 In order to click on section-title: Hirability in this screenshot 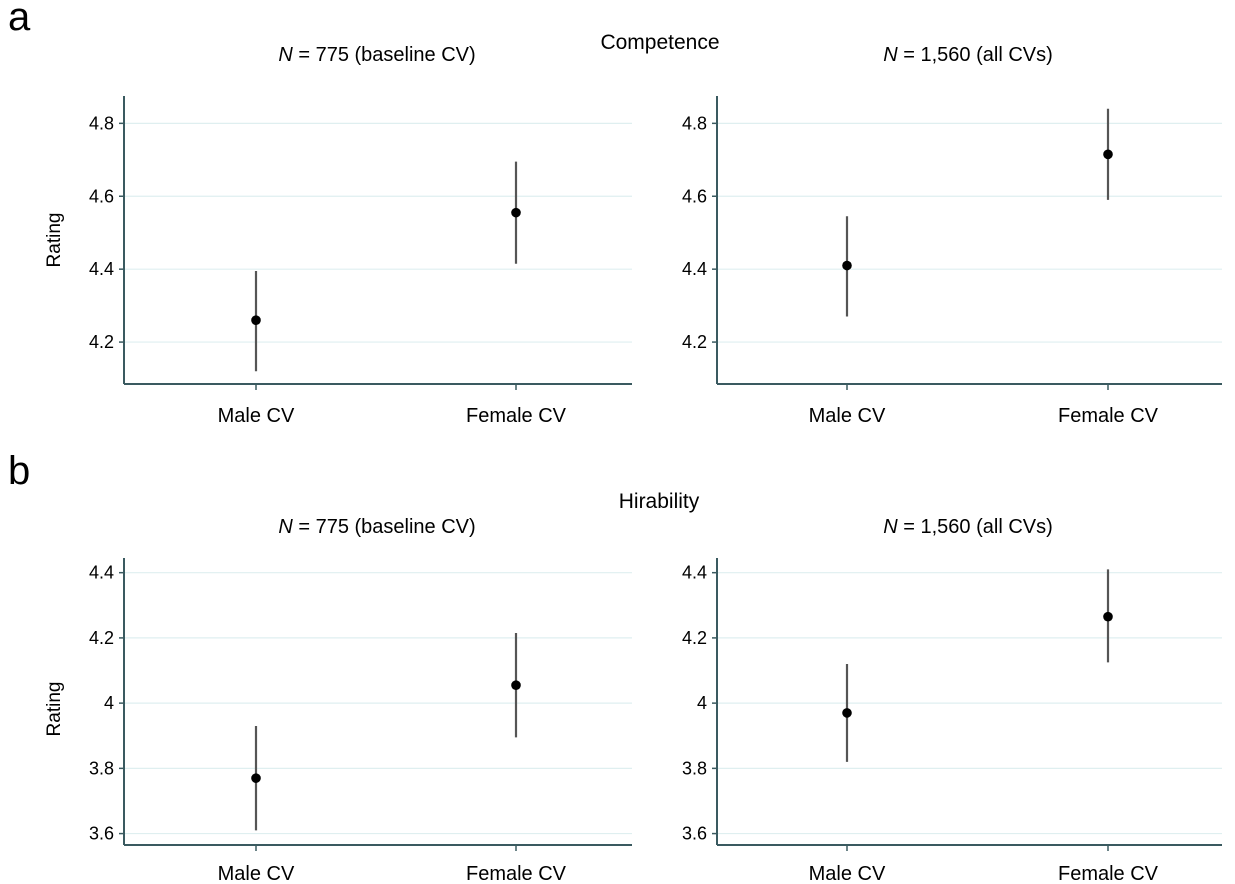, I will do `click(659, 501)`.